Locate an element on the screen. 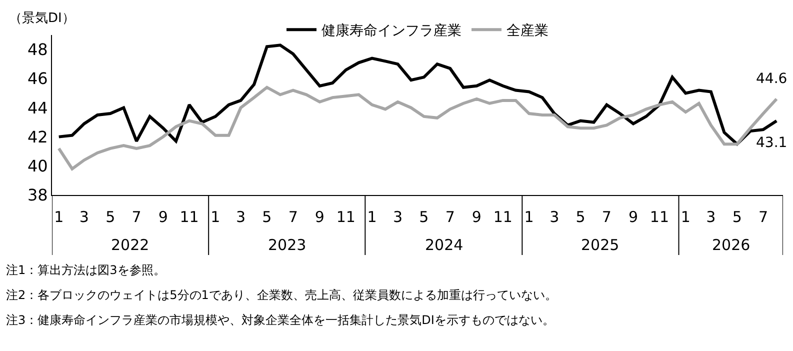 The image size is (793, 351). legend-label: 全産業 is located at coordinates (527, 31).